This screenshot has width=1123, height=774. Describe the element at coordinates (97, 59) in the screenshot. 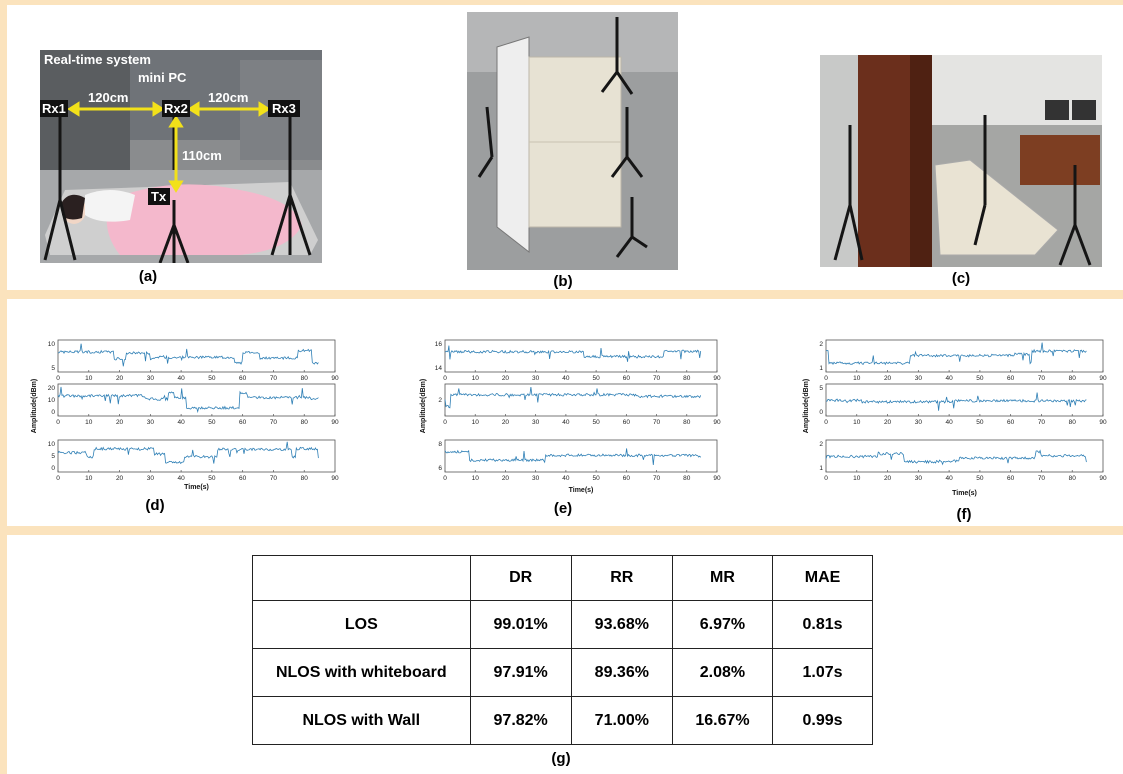

I see `annot-system: Real-time system` at that location.